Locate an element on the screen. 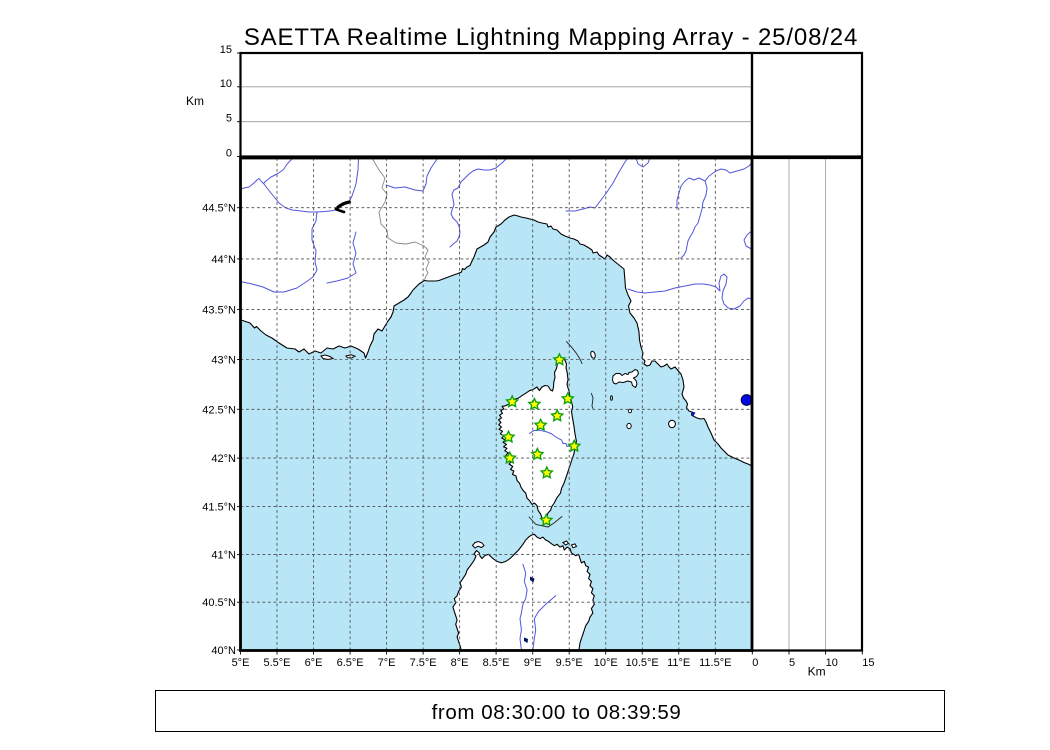  svg-text: 7°E is located at coordinates (387, 663).